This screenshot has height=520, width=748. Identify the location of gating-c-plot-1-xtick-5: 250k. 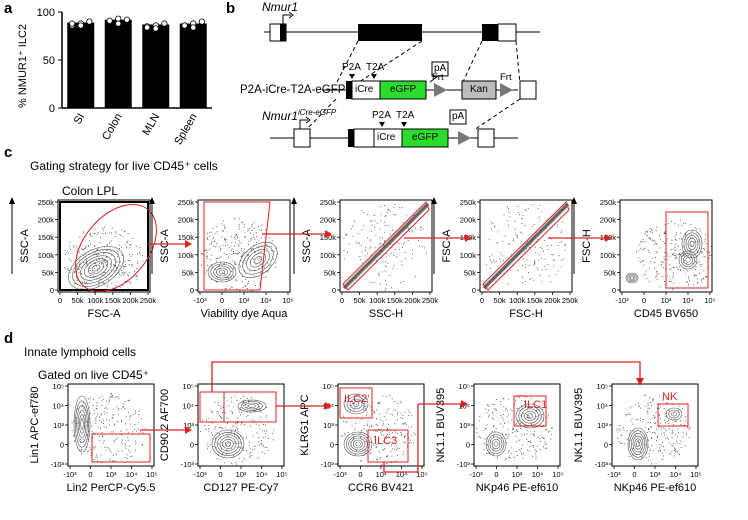
(148, 300).